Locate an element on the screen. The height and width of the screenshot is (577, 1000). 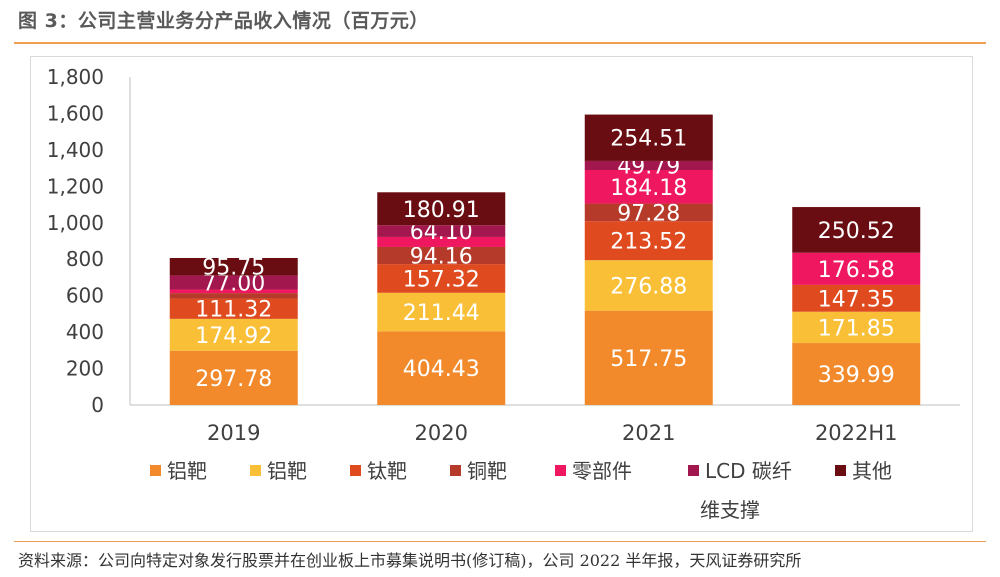
data-label: 339.99 is located at coordinates (856, 375).